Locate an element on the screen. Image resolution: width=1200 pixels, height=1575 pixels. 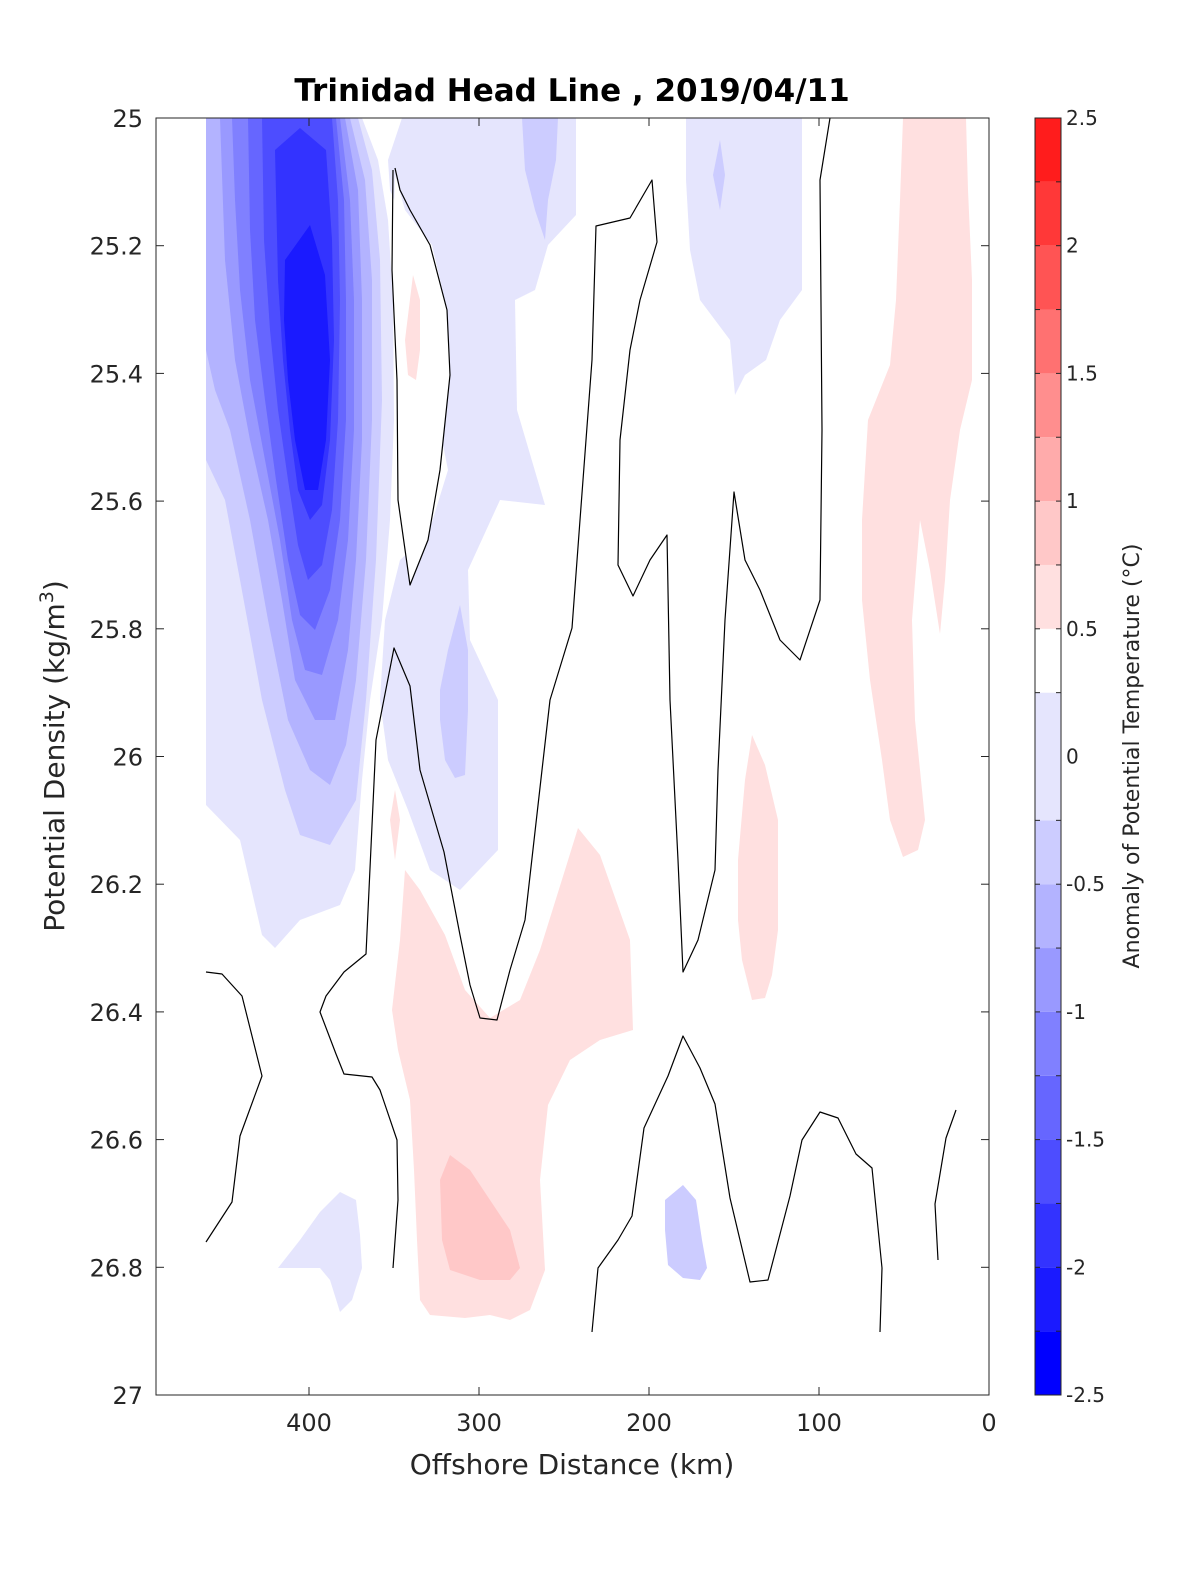
colorbar-tick-label: 2.5 is located at coordinates (1082, 118).